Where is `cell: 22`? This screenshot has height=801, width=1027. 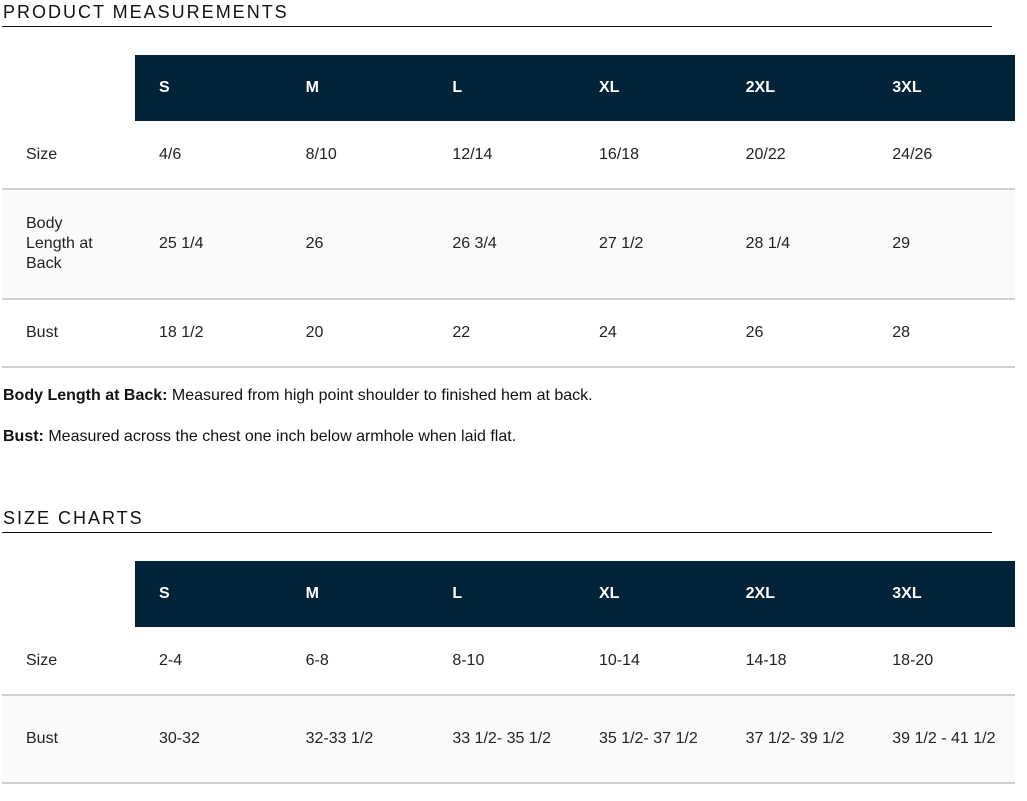
cell: 22 is located at coordinates (501, 333).